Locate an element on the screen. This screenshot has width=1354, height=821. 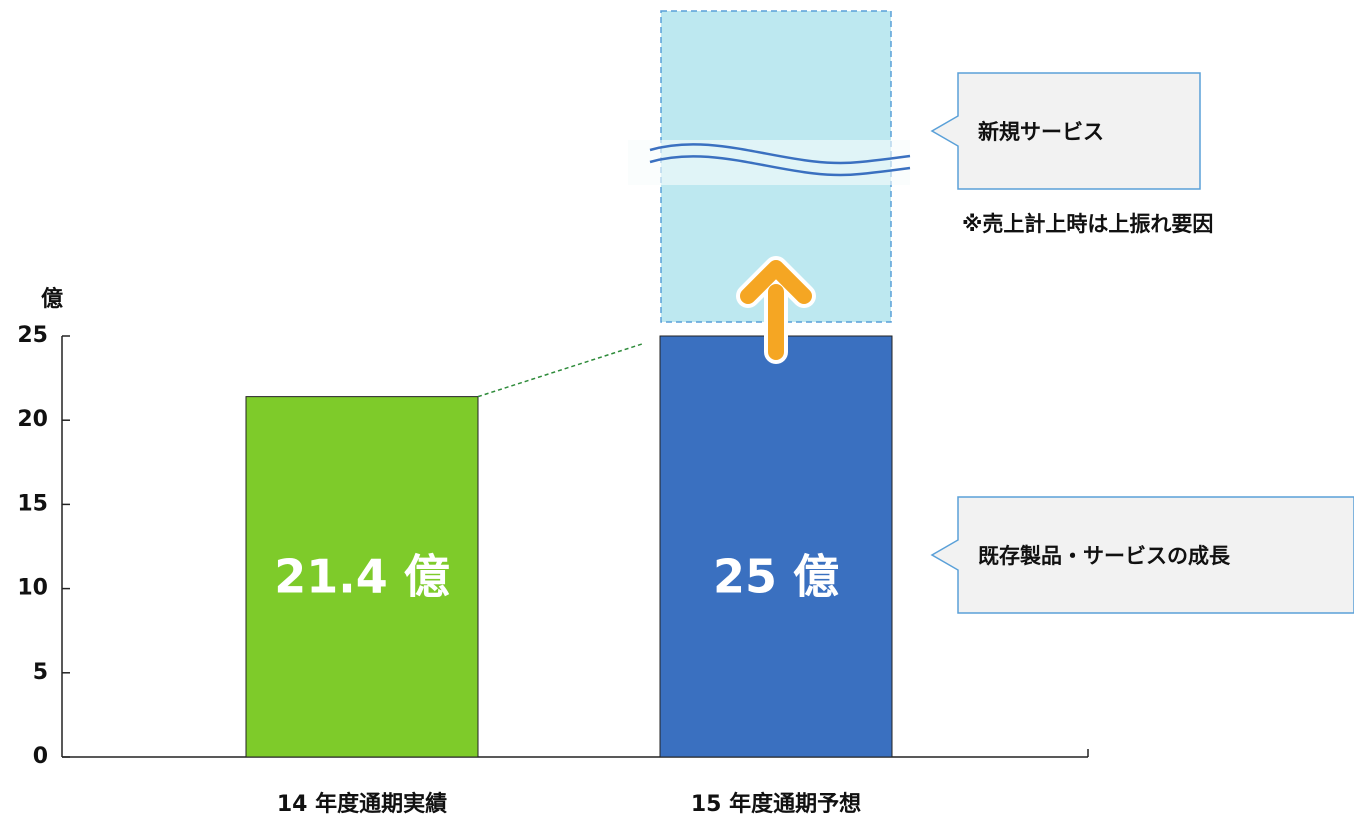
callout-text: 既存製品・サービスの成長 is located at coordinates (1104, 556).